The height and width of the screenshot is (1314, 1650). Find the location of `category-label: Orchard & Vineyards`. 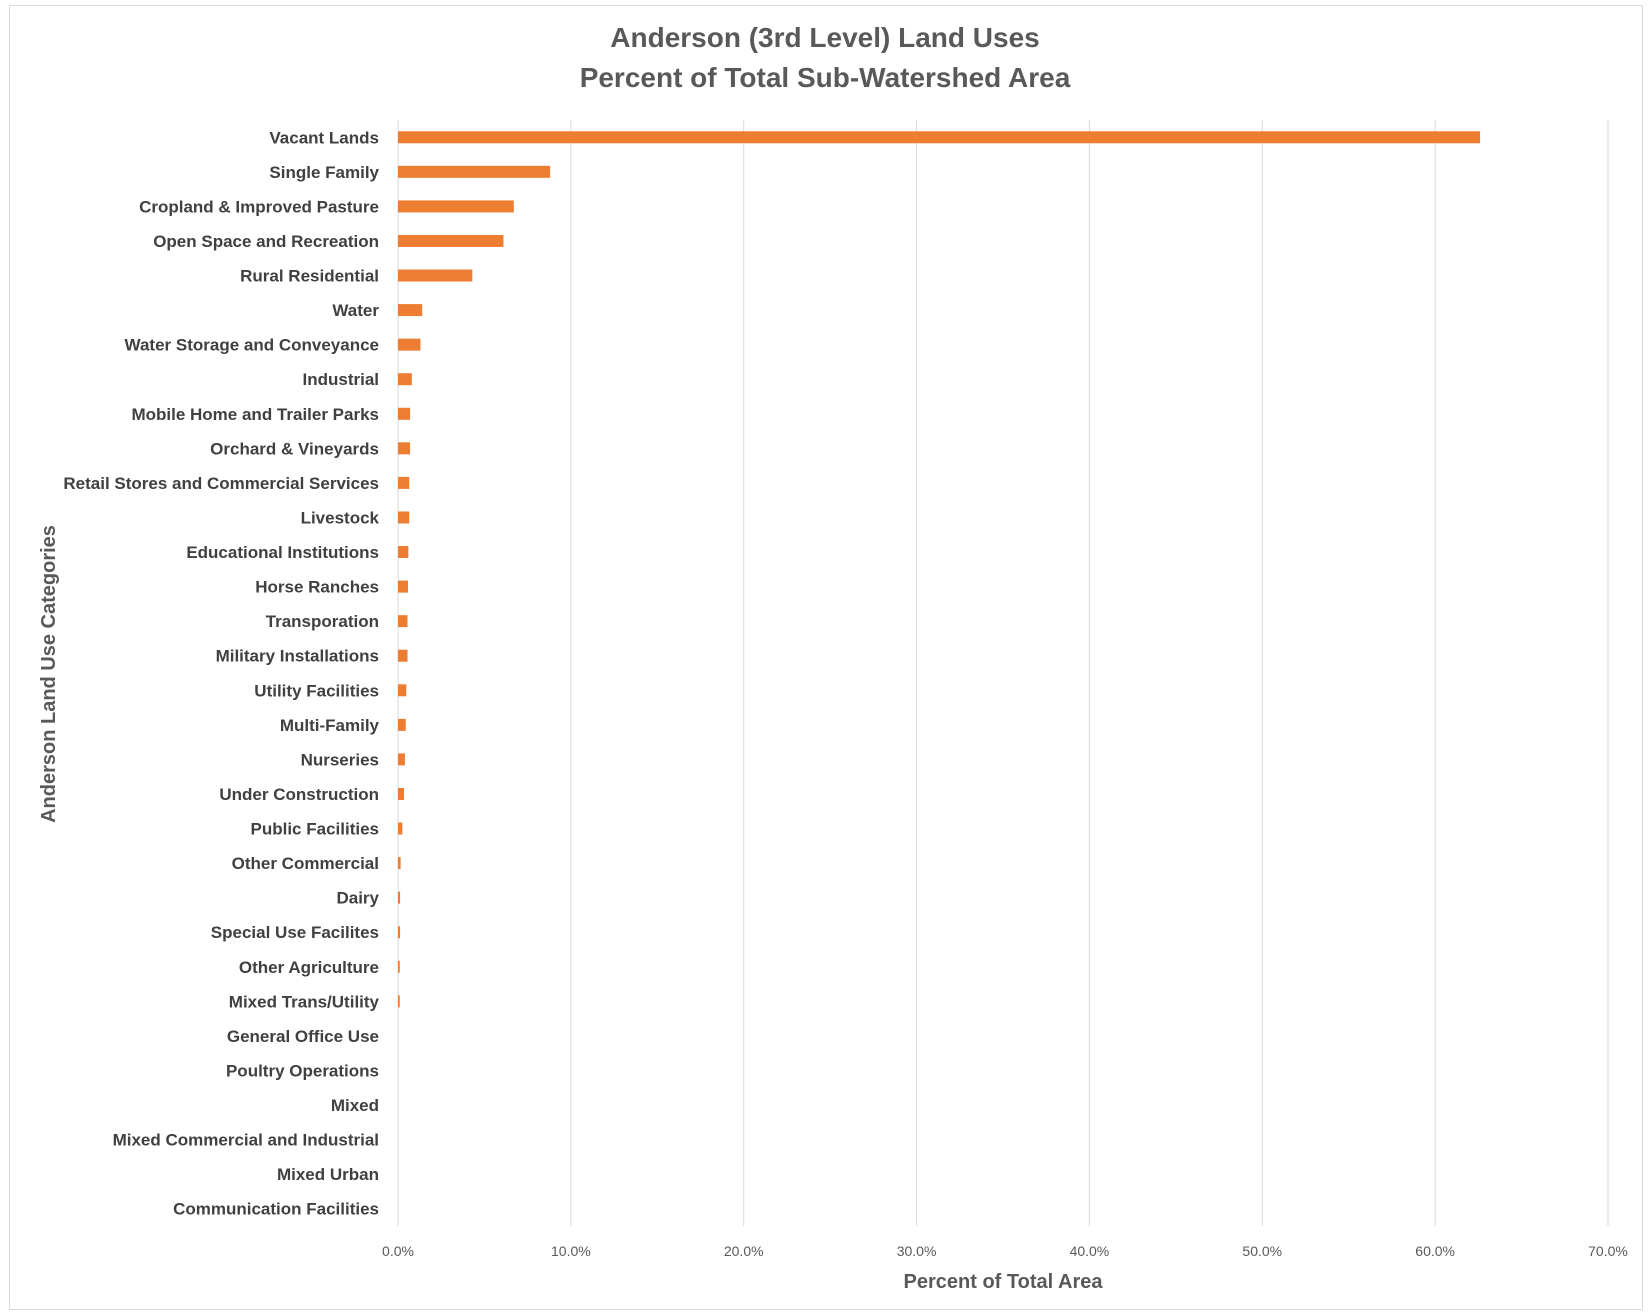

category-label: Orchard & Vineyards is located at coordinates (294, 448).